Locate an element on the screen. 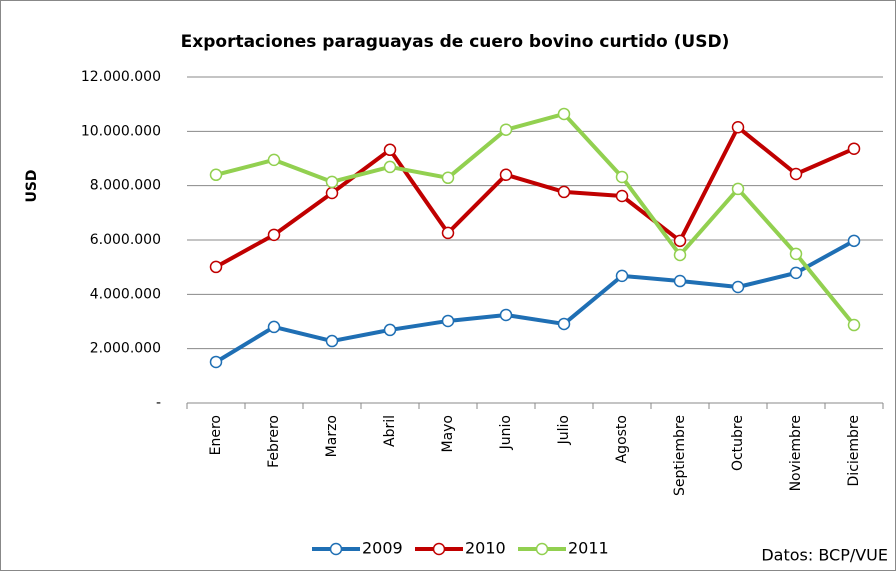  x-tick-label: Enero is located at coordinates (216, 435).